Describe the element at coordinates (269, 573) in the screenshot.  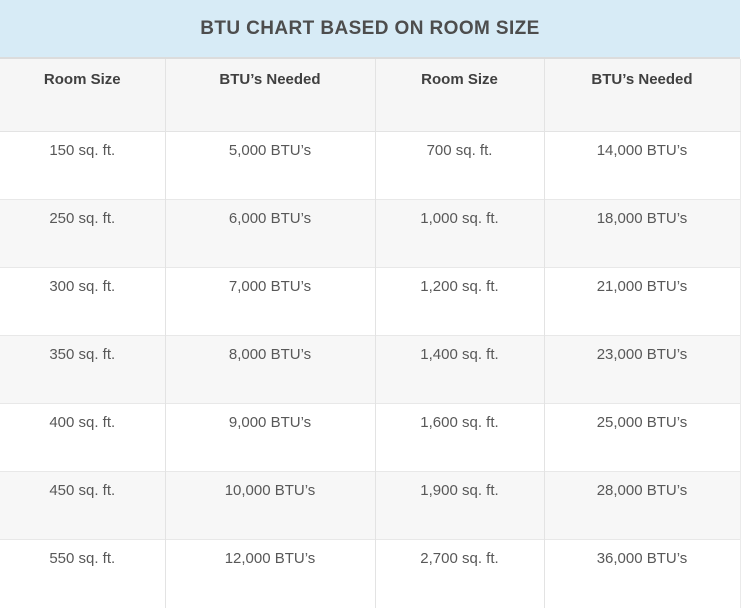
I see `btus-needed-cell: 12,000 BTU’s` at that location.